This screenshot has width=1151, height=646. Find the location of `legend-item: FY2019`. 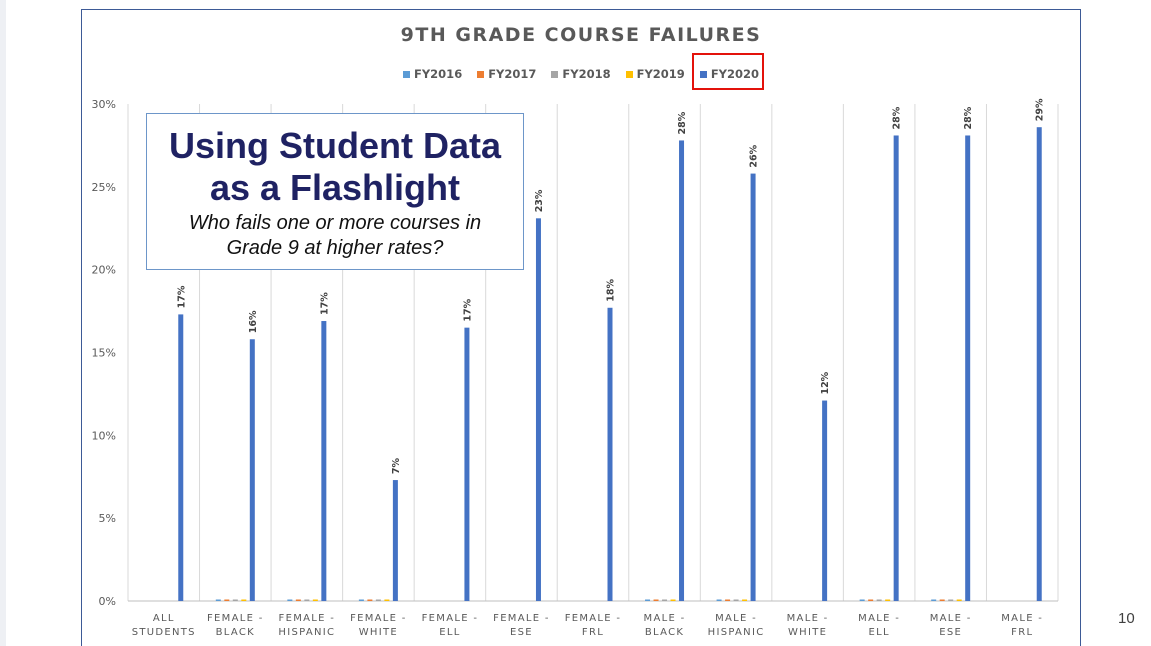

legend-item: FY2019 is located at coordinates (655, 74).